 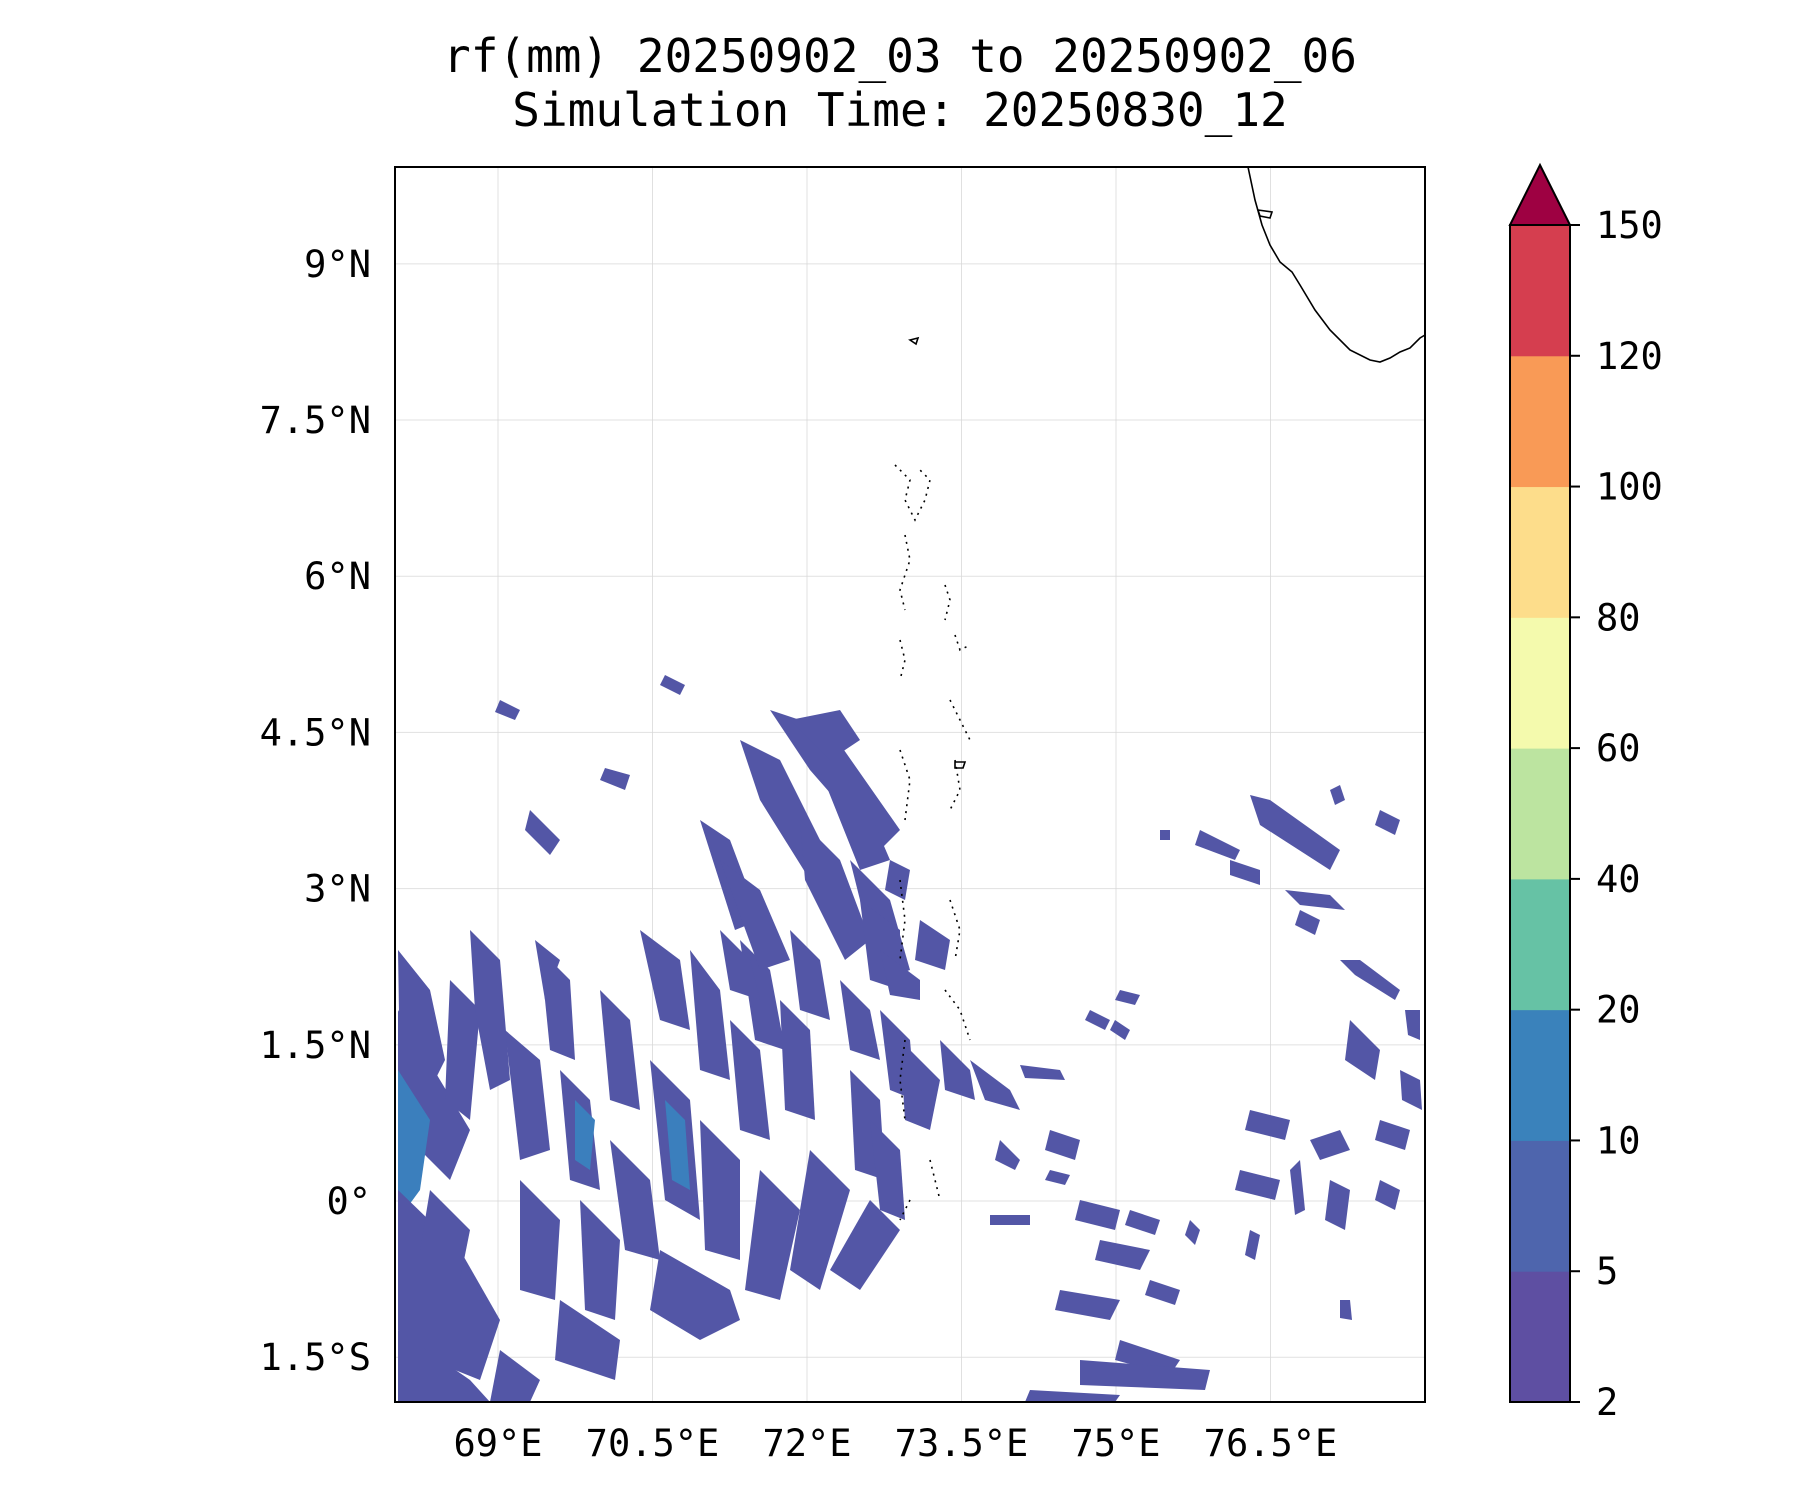 I want to click on lon-tick-label: 72°E, so click(x=806, y=1443).